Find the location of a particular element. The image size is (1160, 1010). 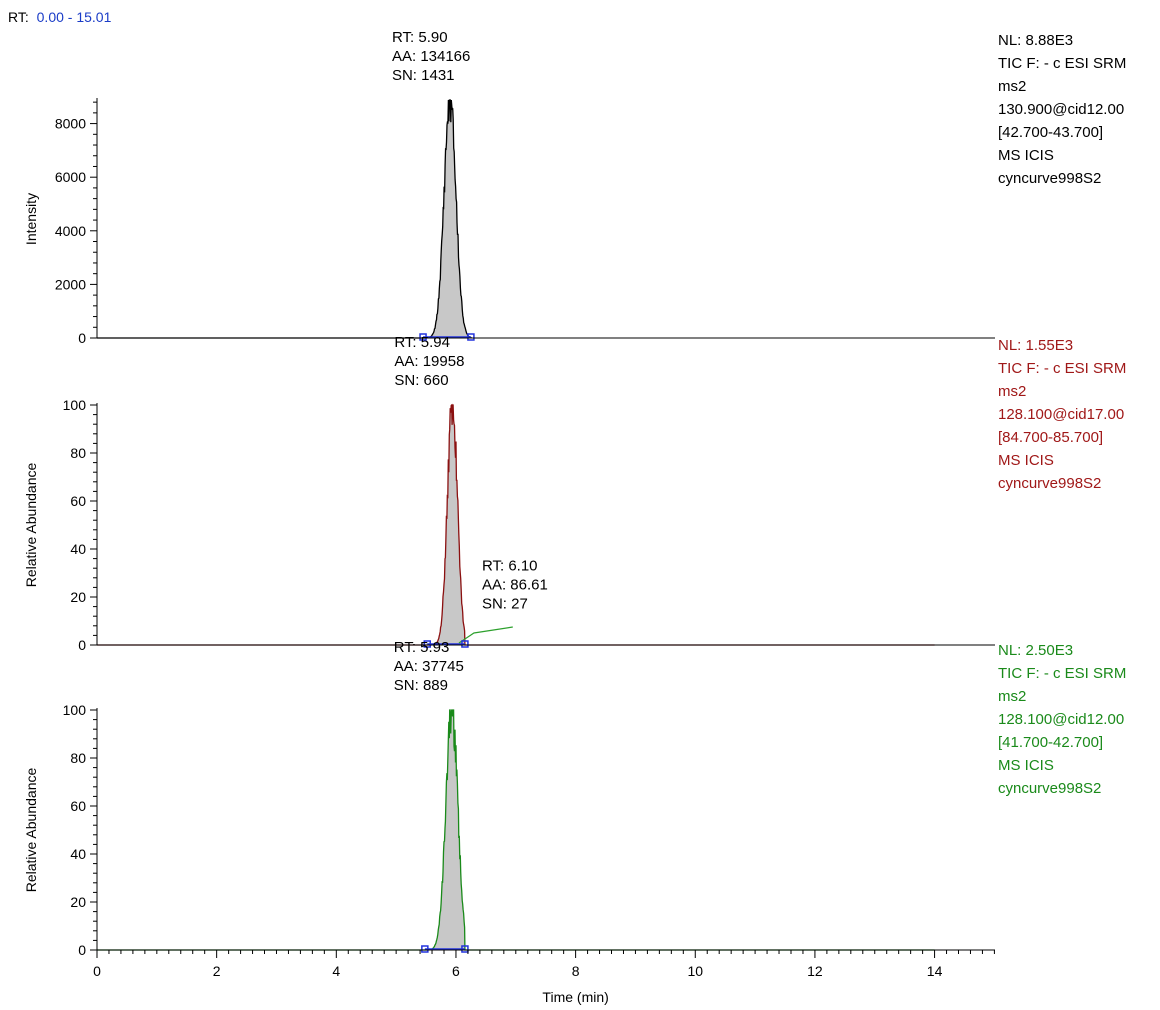

x-tick-label: 14 is located at coordinates (935, 971).